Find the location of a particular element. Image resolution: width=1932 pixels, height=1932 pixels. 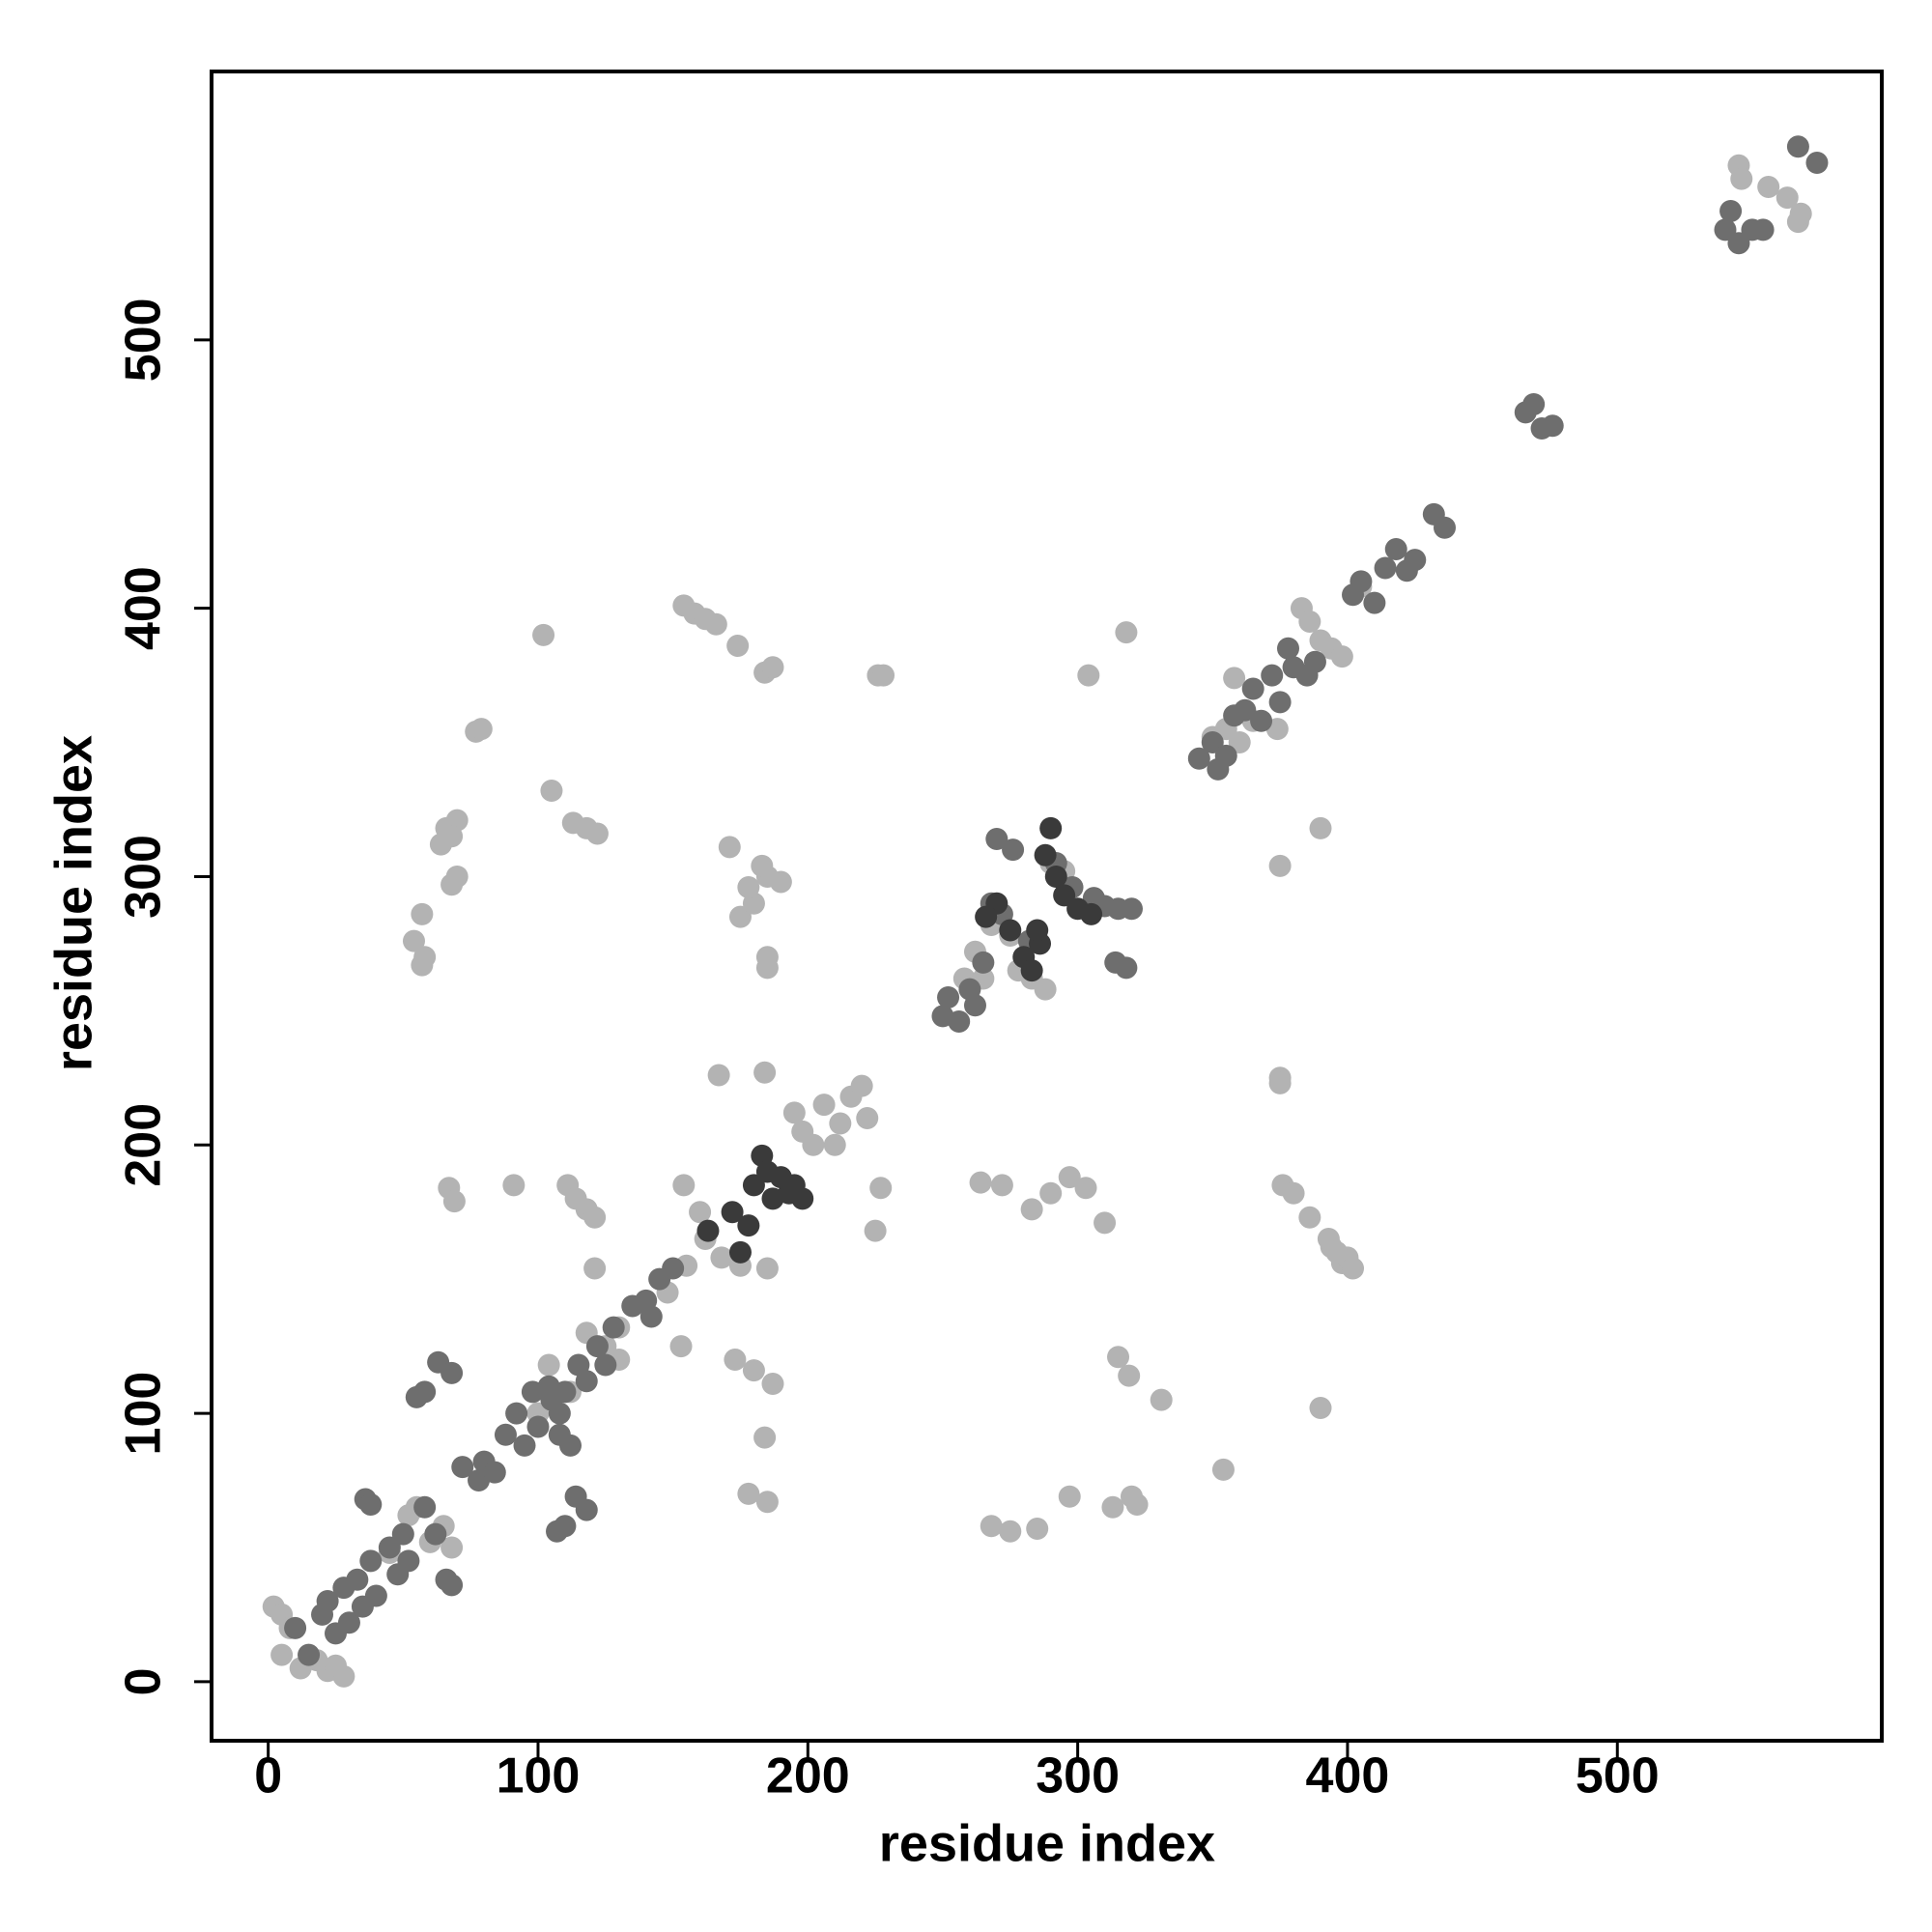

x-tick-label: 200 is located at coordinates (808, 1776).